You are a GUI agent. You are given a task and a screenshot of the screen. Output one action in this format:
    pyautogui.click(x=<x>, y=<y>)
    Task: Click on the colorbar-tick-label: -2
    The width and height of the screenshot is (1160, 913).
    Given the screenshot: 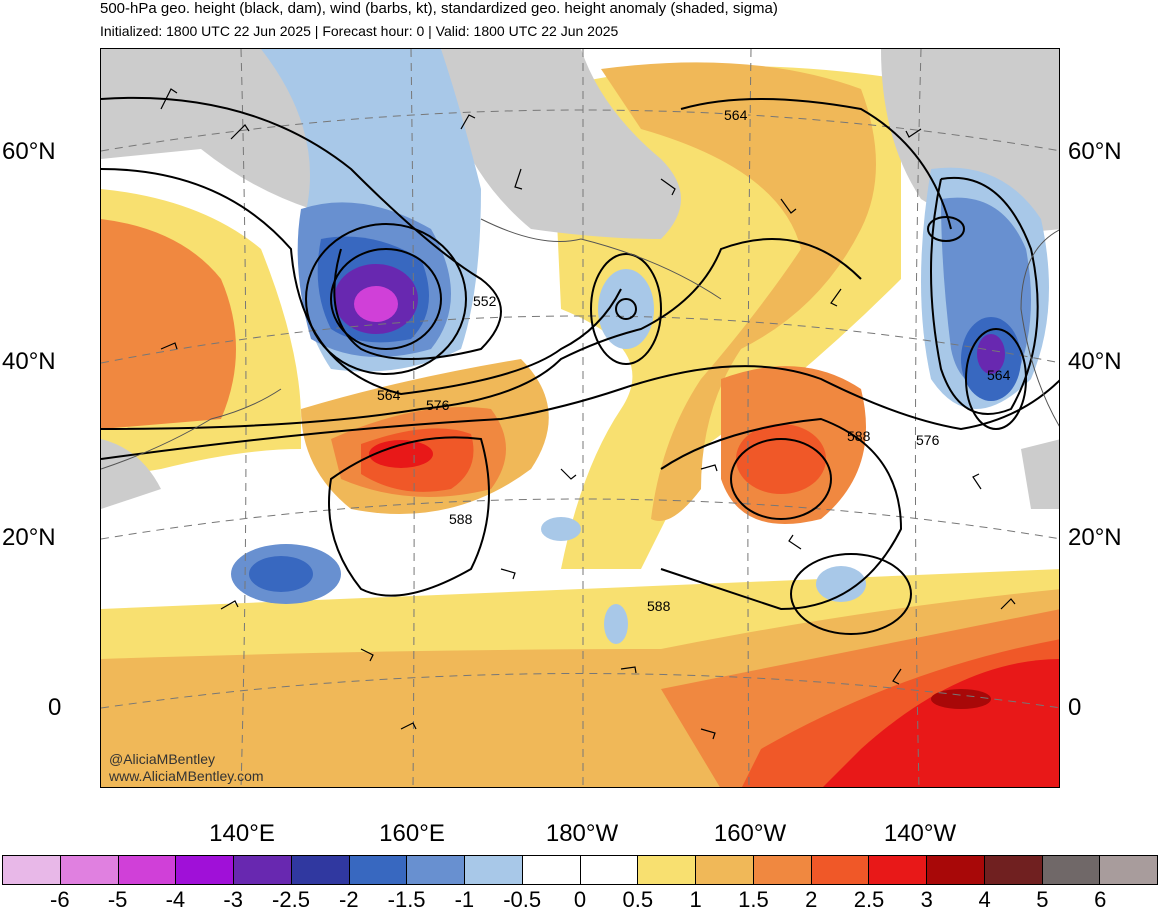 What is the action you would take?
    pyautogui.click(x=349, y=899)
    